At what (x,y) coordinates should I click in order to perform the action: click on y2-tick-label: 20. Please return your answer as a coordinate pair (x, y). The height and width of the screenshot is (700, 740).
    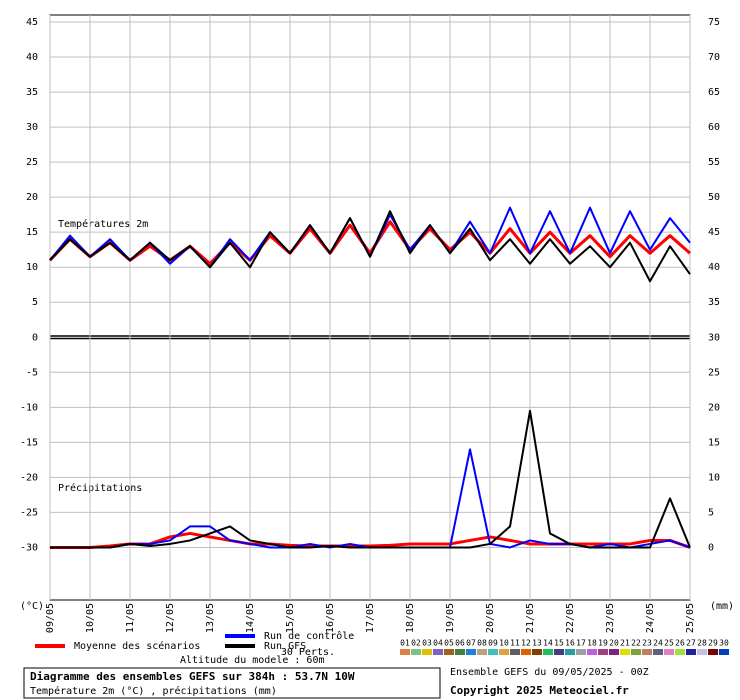
    Looking at the image, I should click on (714, 407).